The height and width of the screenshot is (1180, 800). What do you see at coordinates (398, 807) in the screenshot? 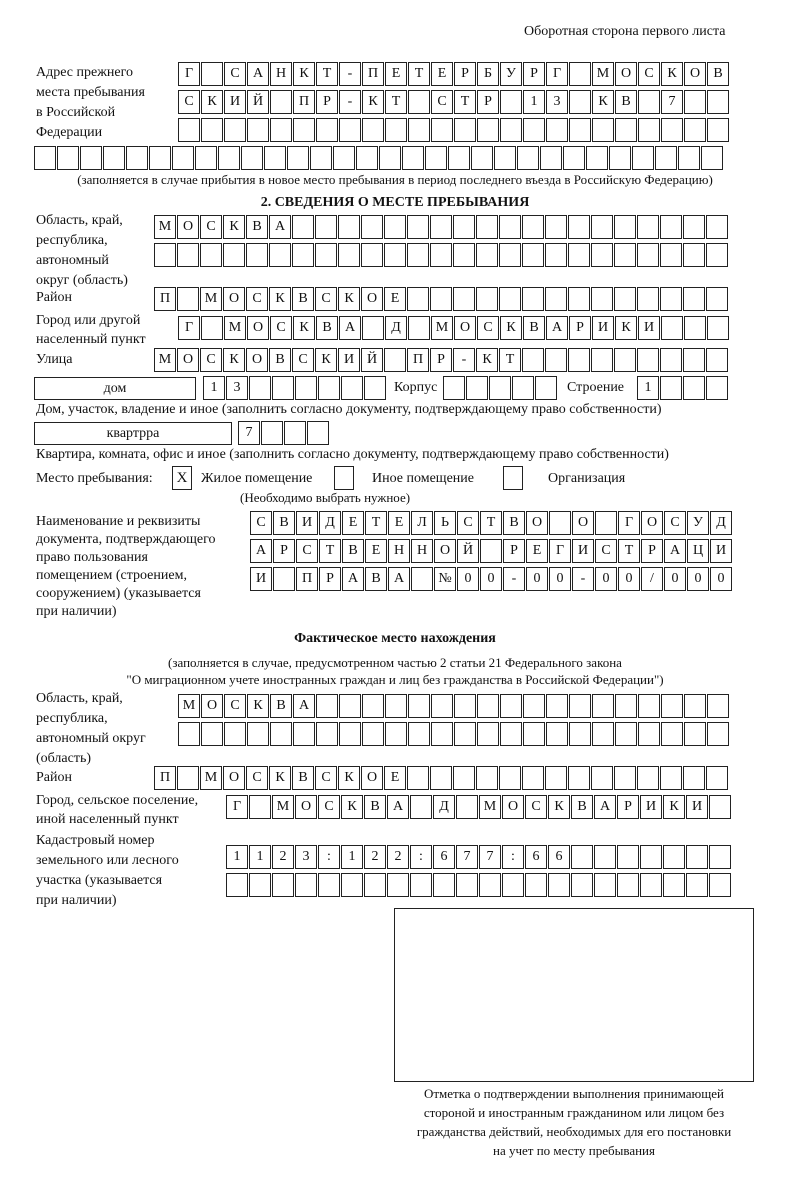
I see `char-cell: А` at bounding box center [398, 807].